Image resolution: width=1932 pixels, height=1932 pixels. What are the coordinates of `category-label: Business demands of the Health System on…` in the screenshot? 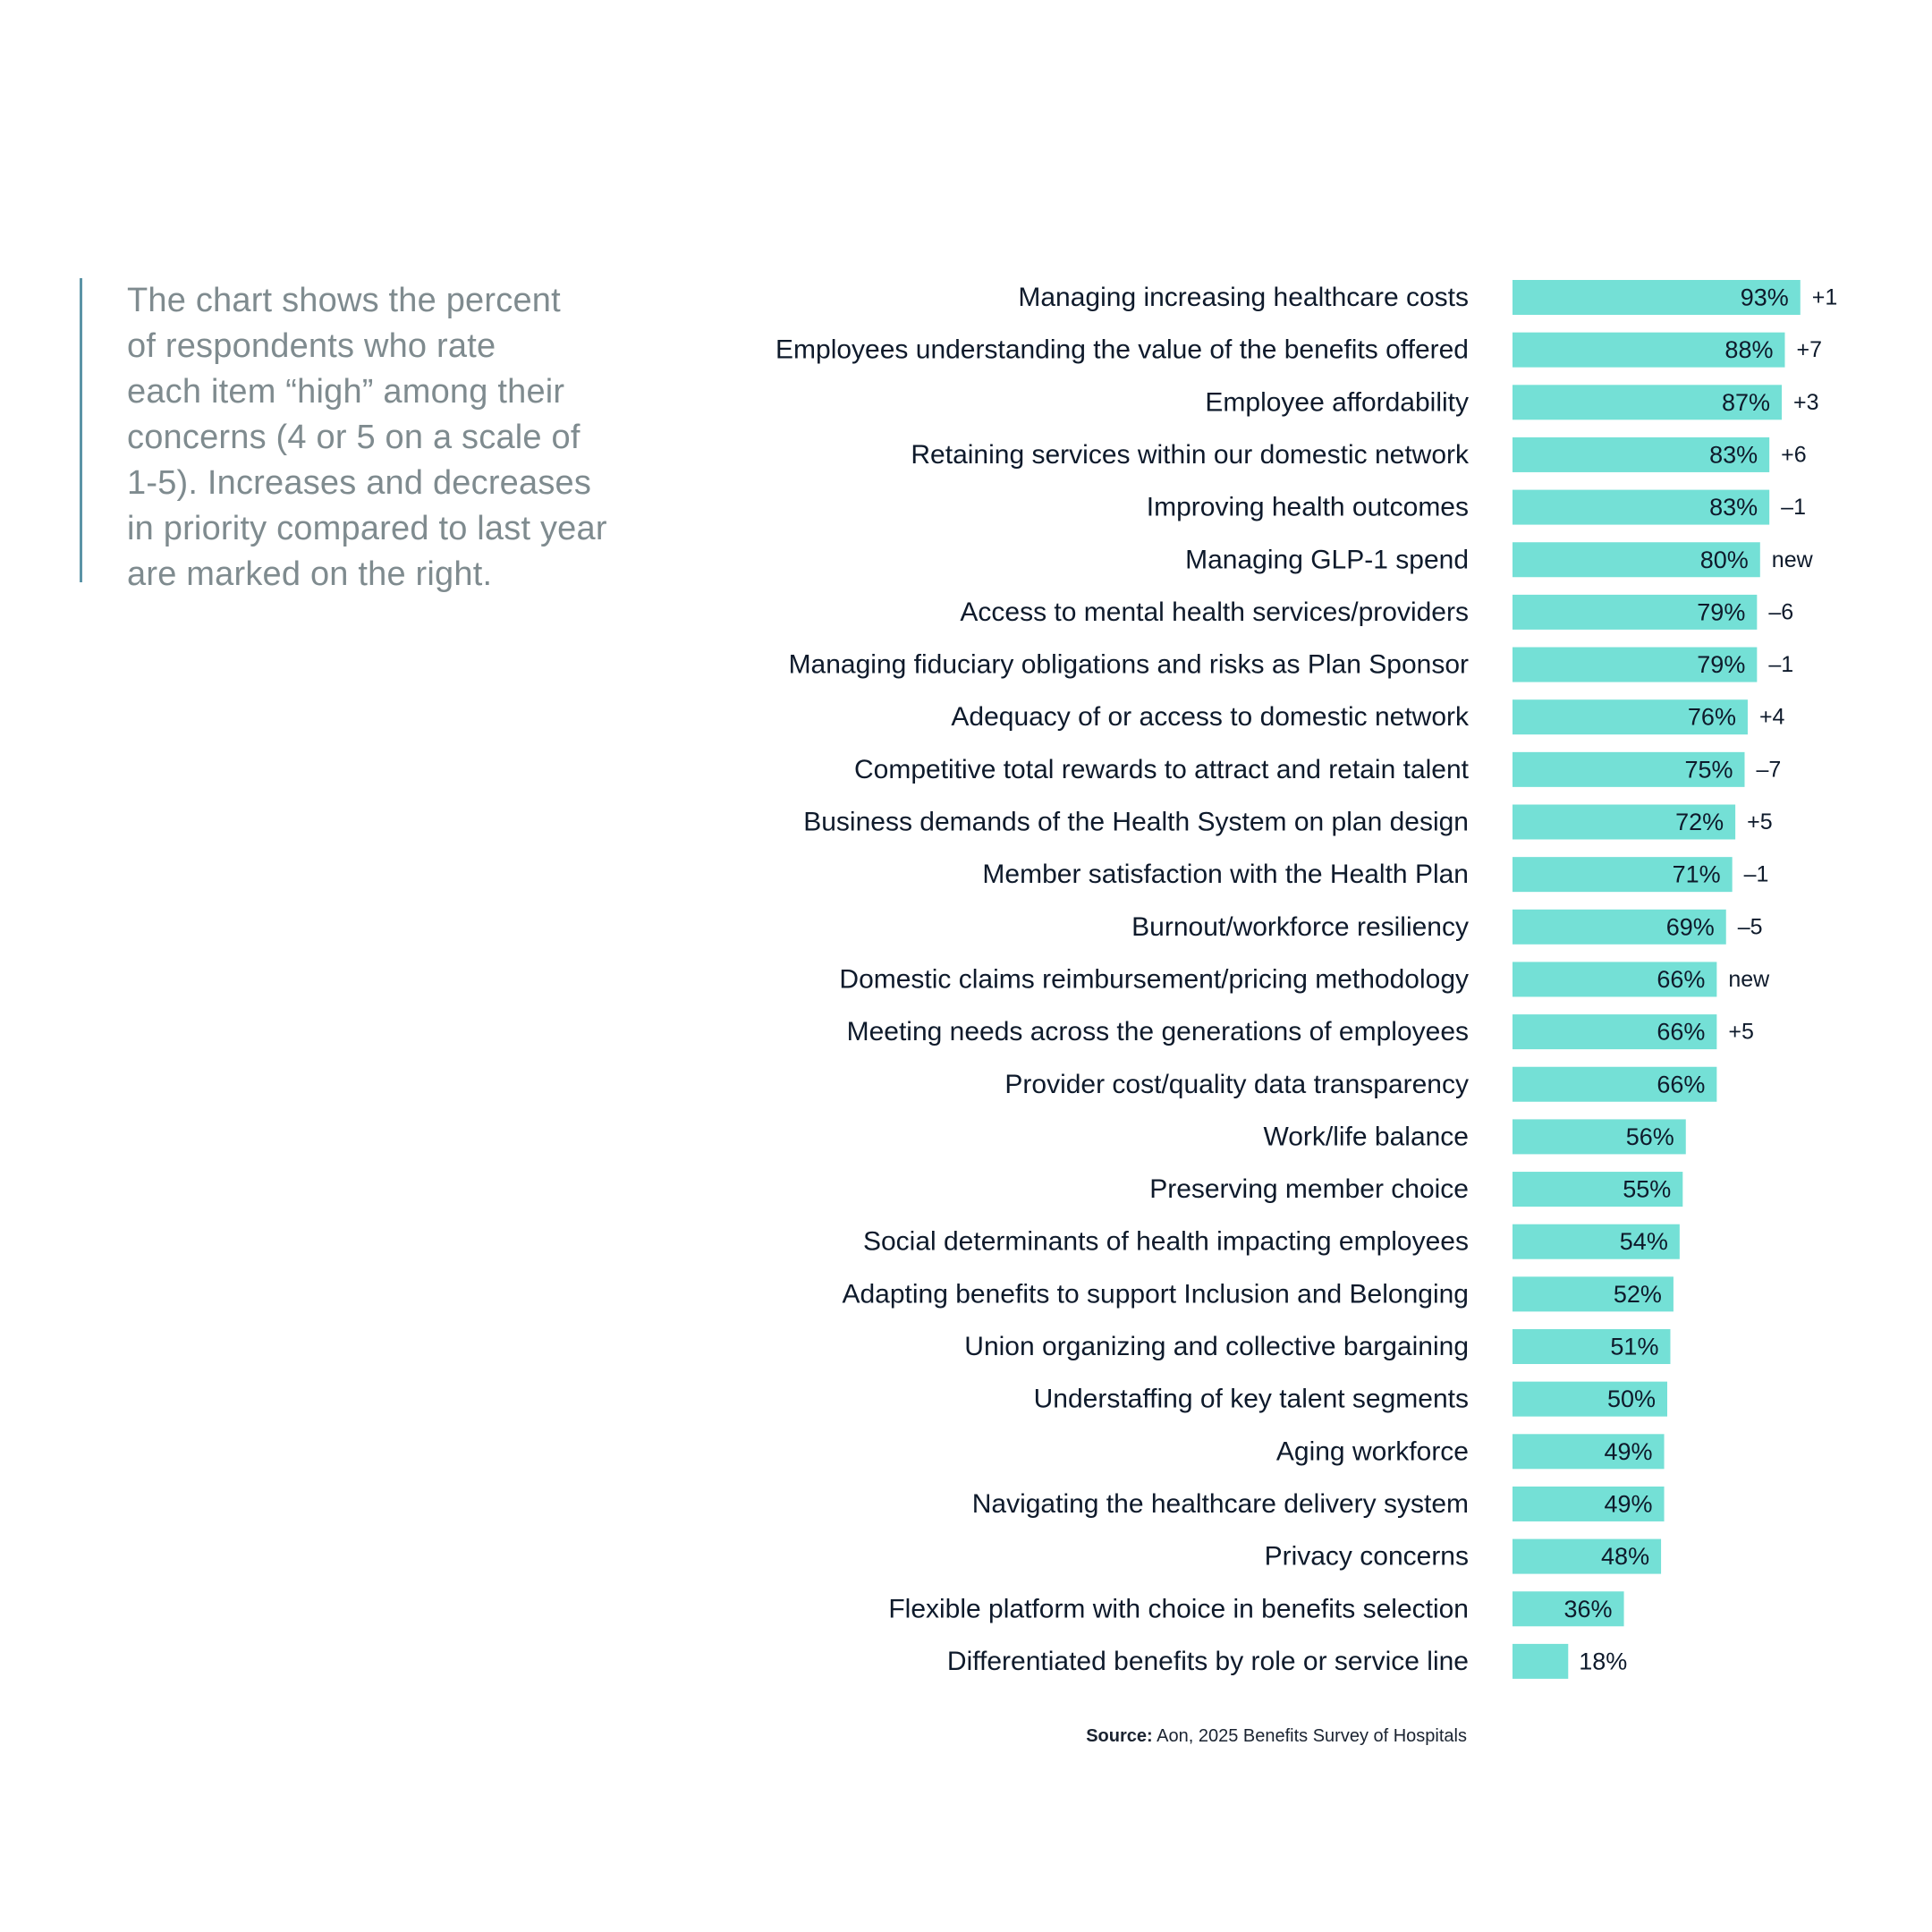 It's located at (1136, 822).